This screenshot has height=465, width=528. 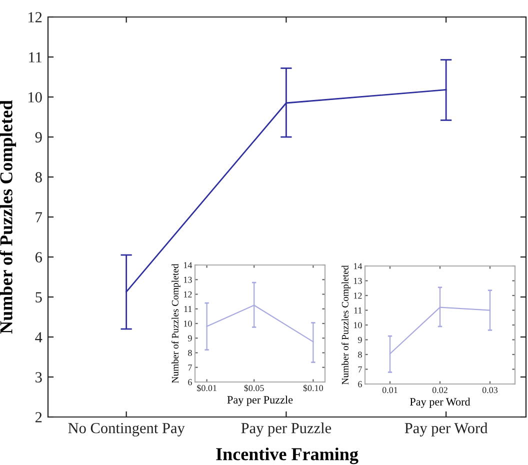 I want to click on x-tick-label: $0.05, so click(x=254, y=388).